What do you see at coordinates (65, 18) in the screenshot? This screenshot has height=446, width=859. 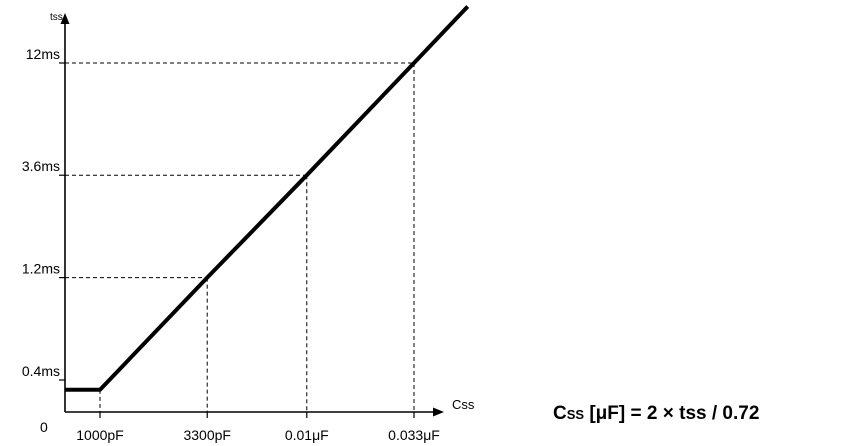 I see `y-axis-arrow` at bounding box center [65, 18].